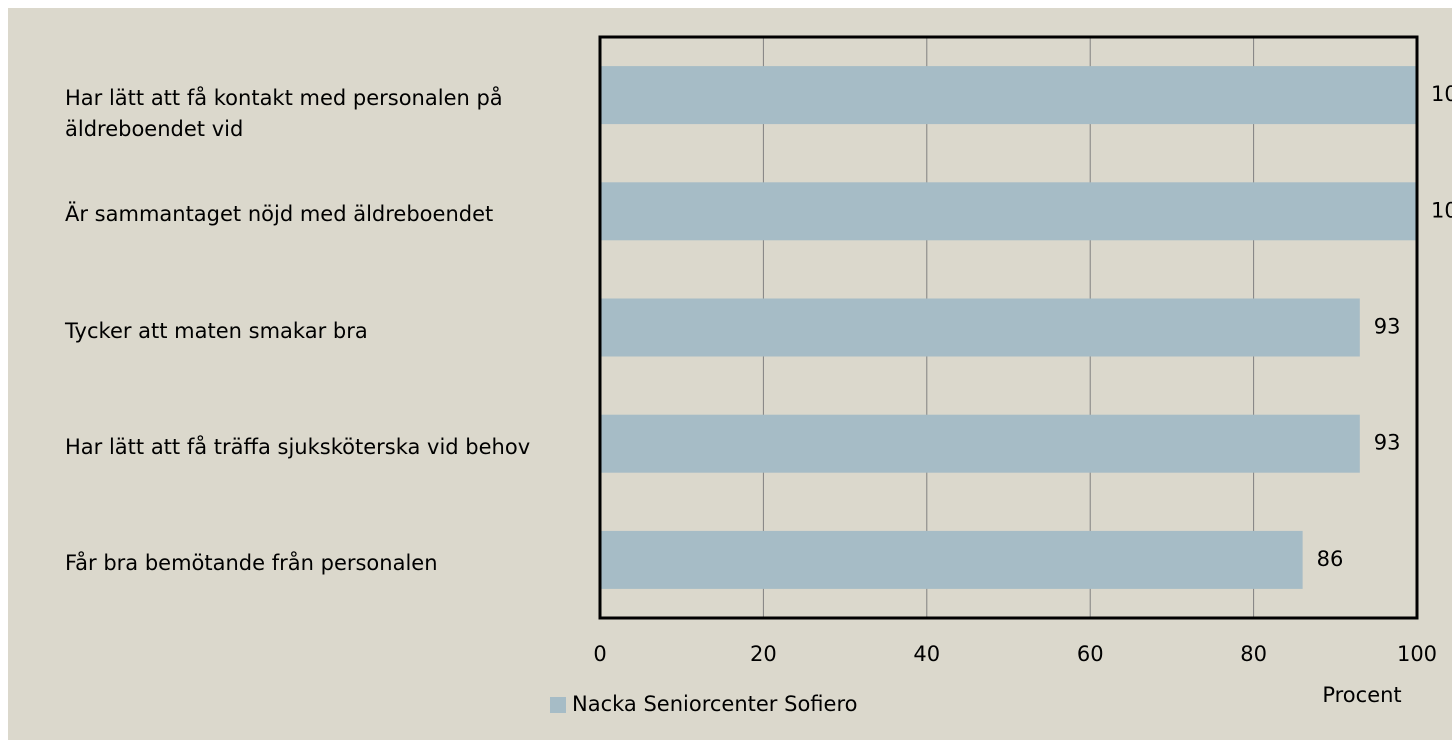 The height and width of the screenshot is (740, 1452). What do you see at coordinates (599, 654) in the screenshot?
I see `x-tick-label: 0` at bounding box center [599, 654].